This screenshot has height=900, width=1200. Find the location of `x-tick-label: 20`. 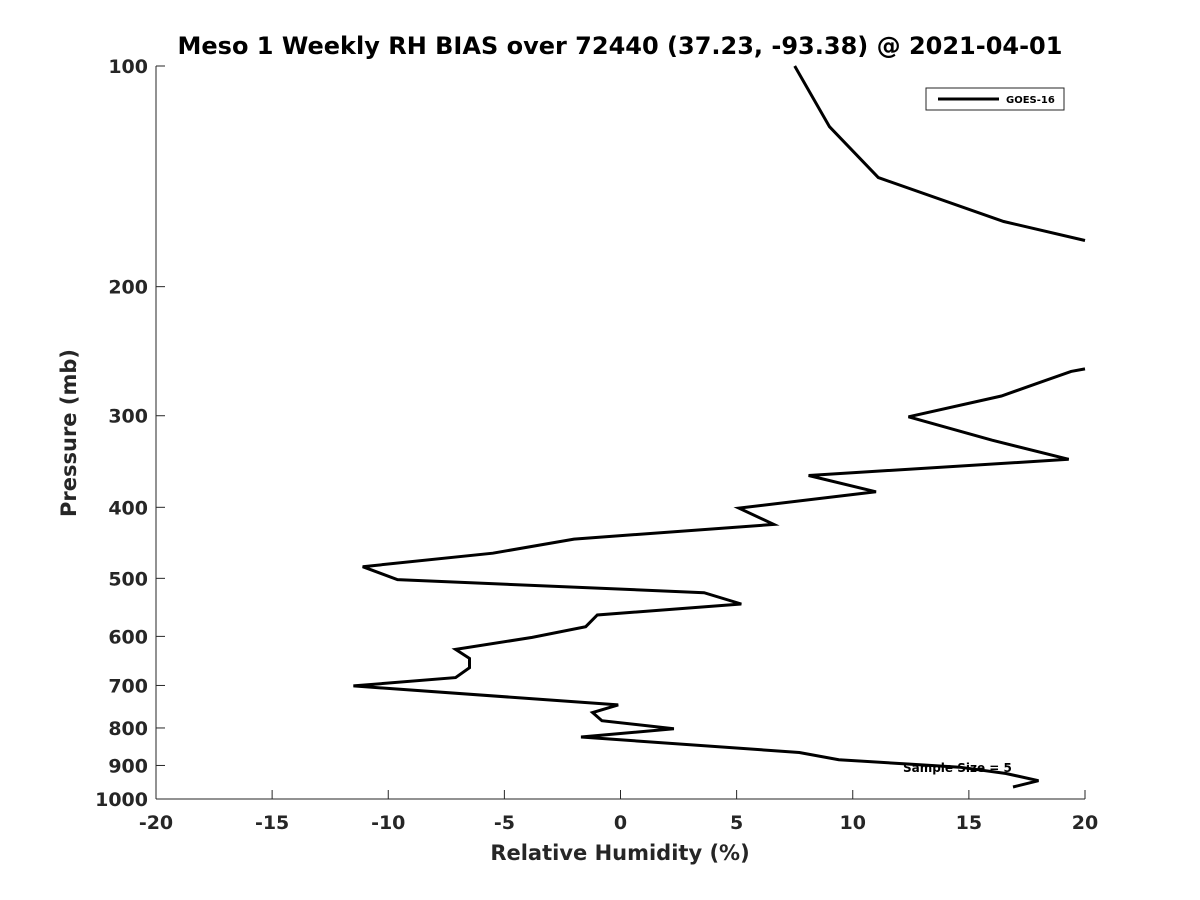

x-tick-label: 20 is located at coordinates (1085, 823).